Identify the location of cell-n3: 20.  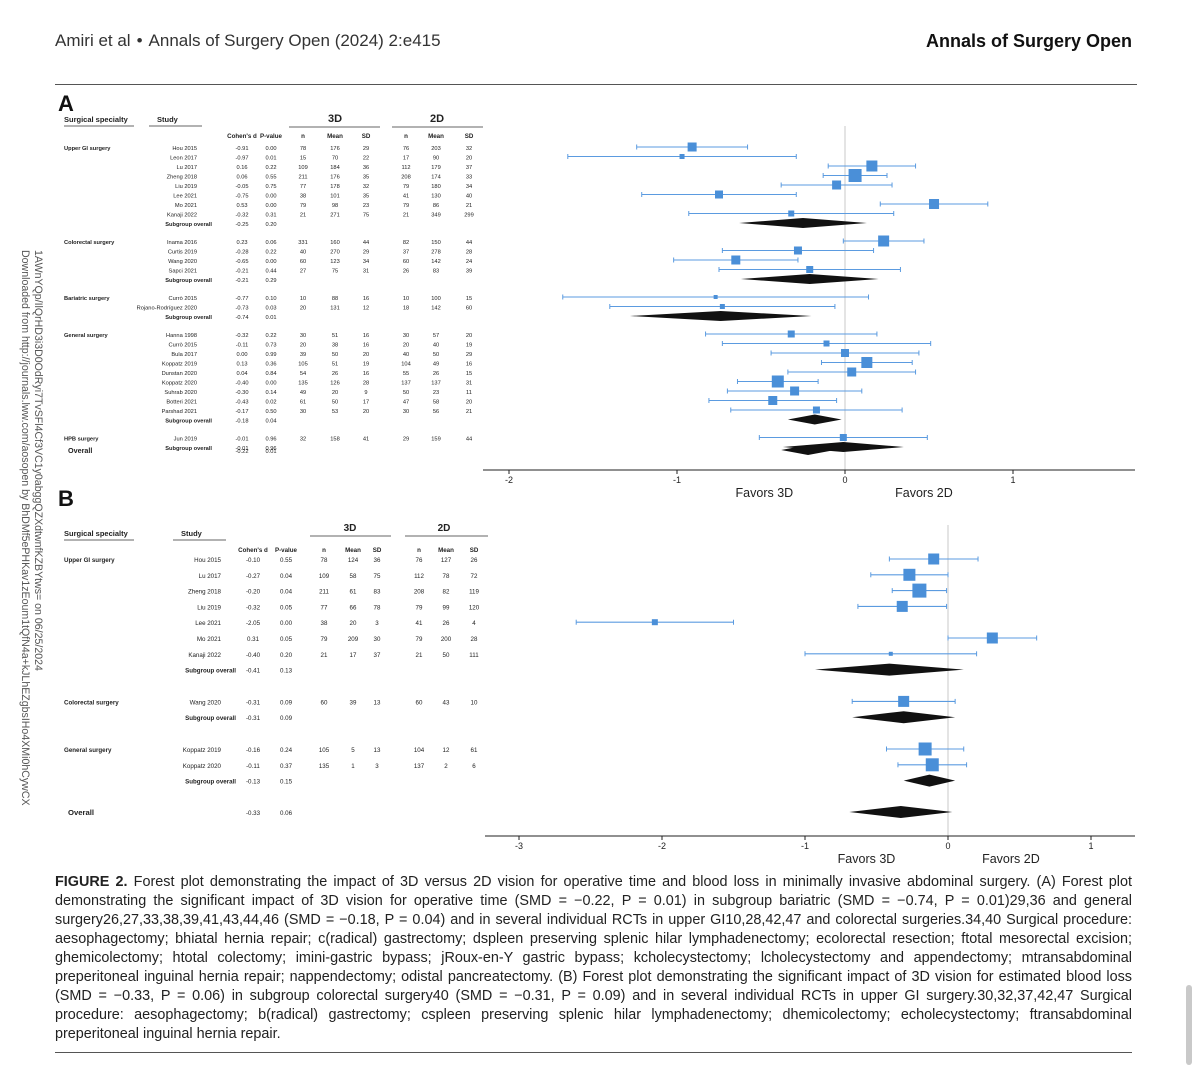
(303, 309).